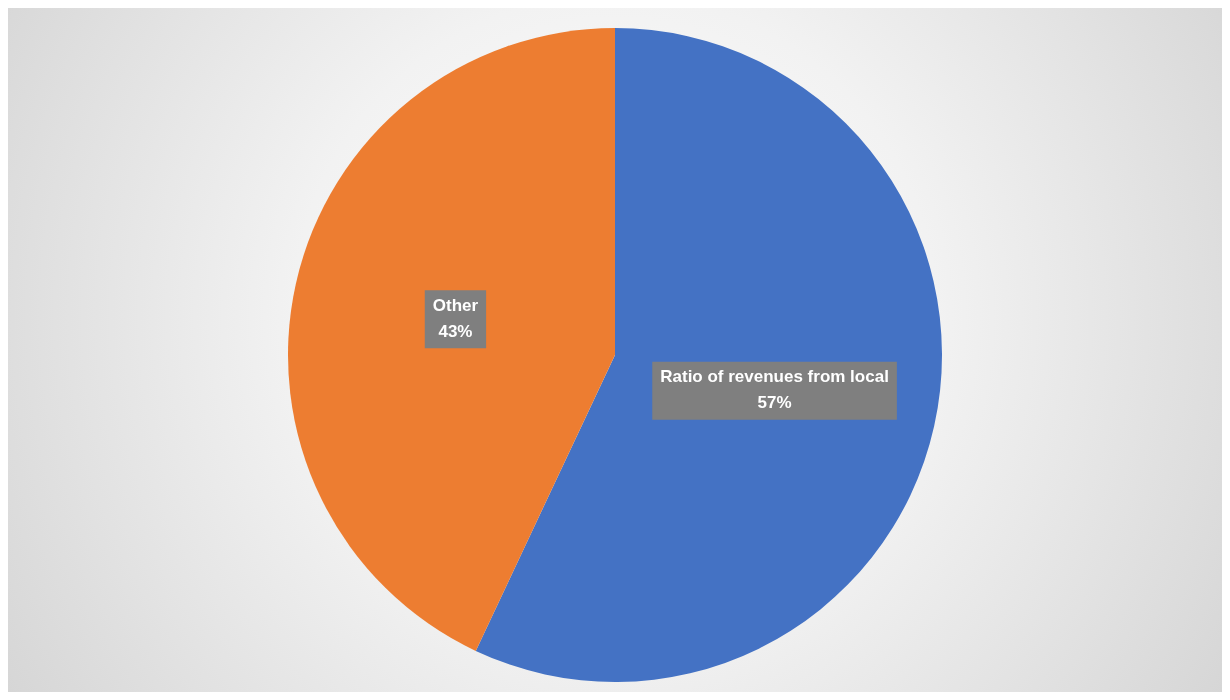 This screenshot has height=700, width=1230. I want to click on slice-label: Ratio of revenues from local, so click(774, 377).